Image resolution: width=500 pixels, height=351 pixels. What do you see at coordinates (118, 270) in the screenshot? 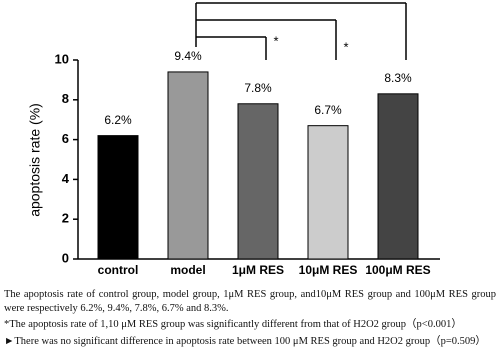
I see `x-tick-label: control` at bounding box center [118, 270].